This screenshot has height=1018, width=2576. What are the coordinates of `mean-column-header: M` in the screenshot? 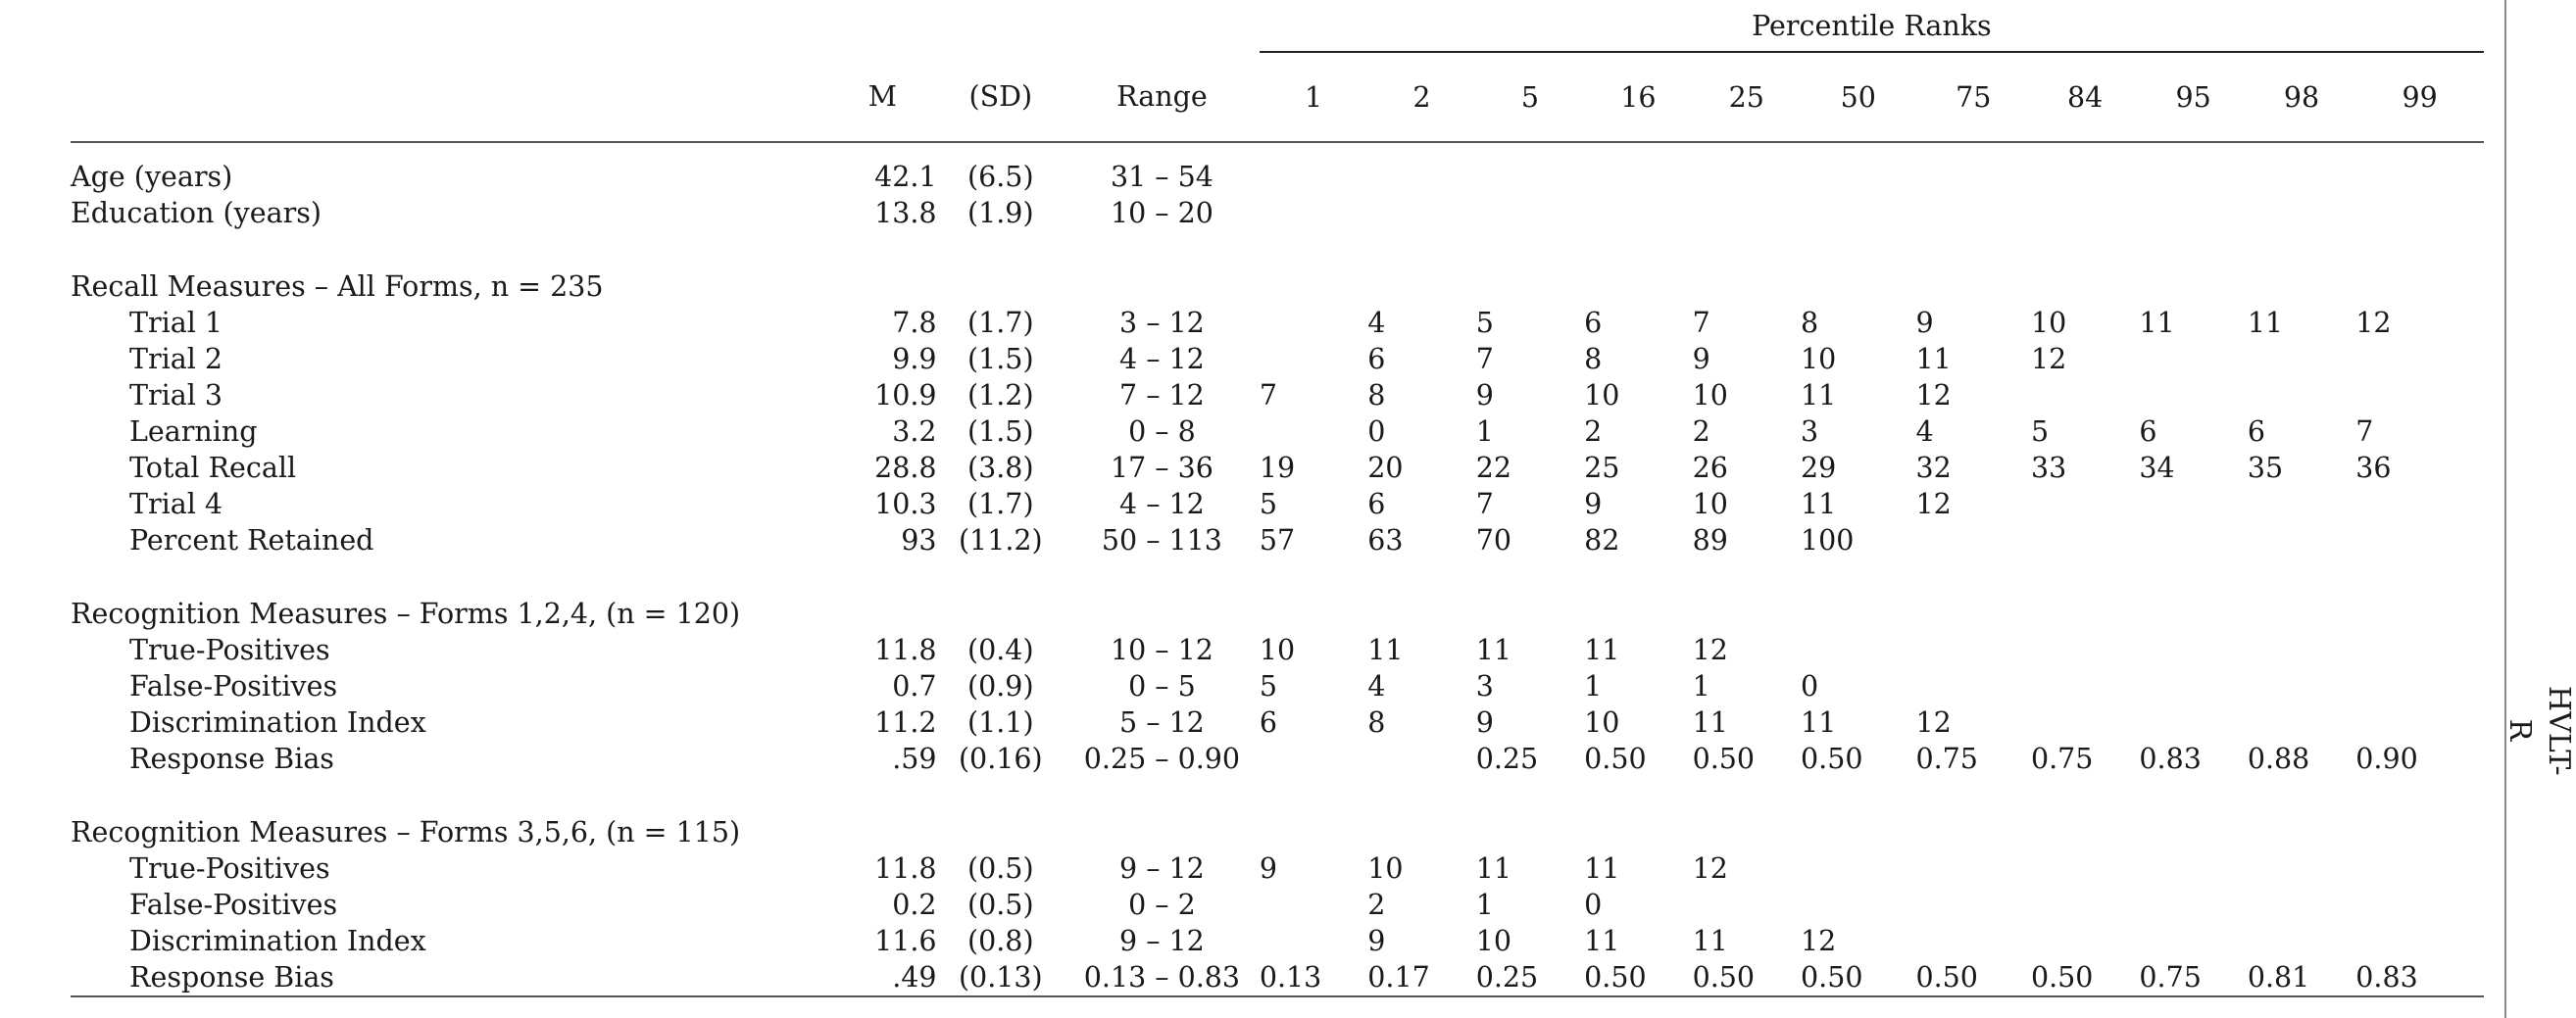 It's located at (882, 98).